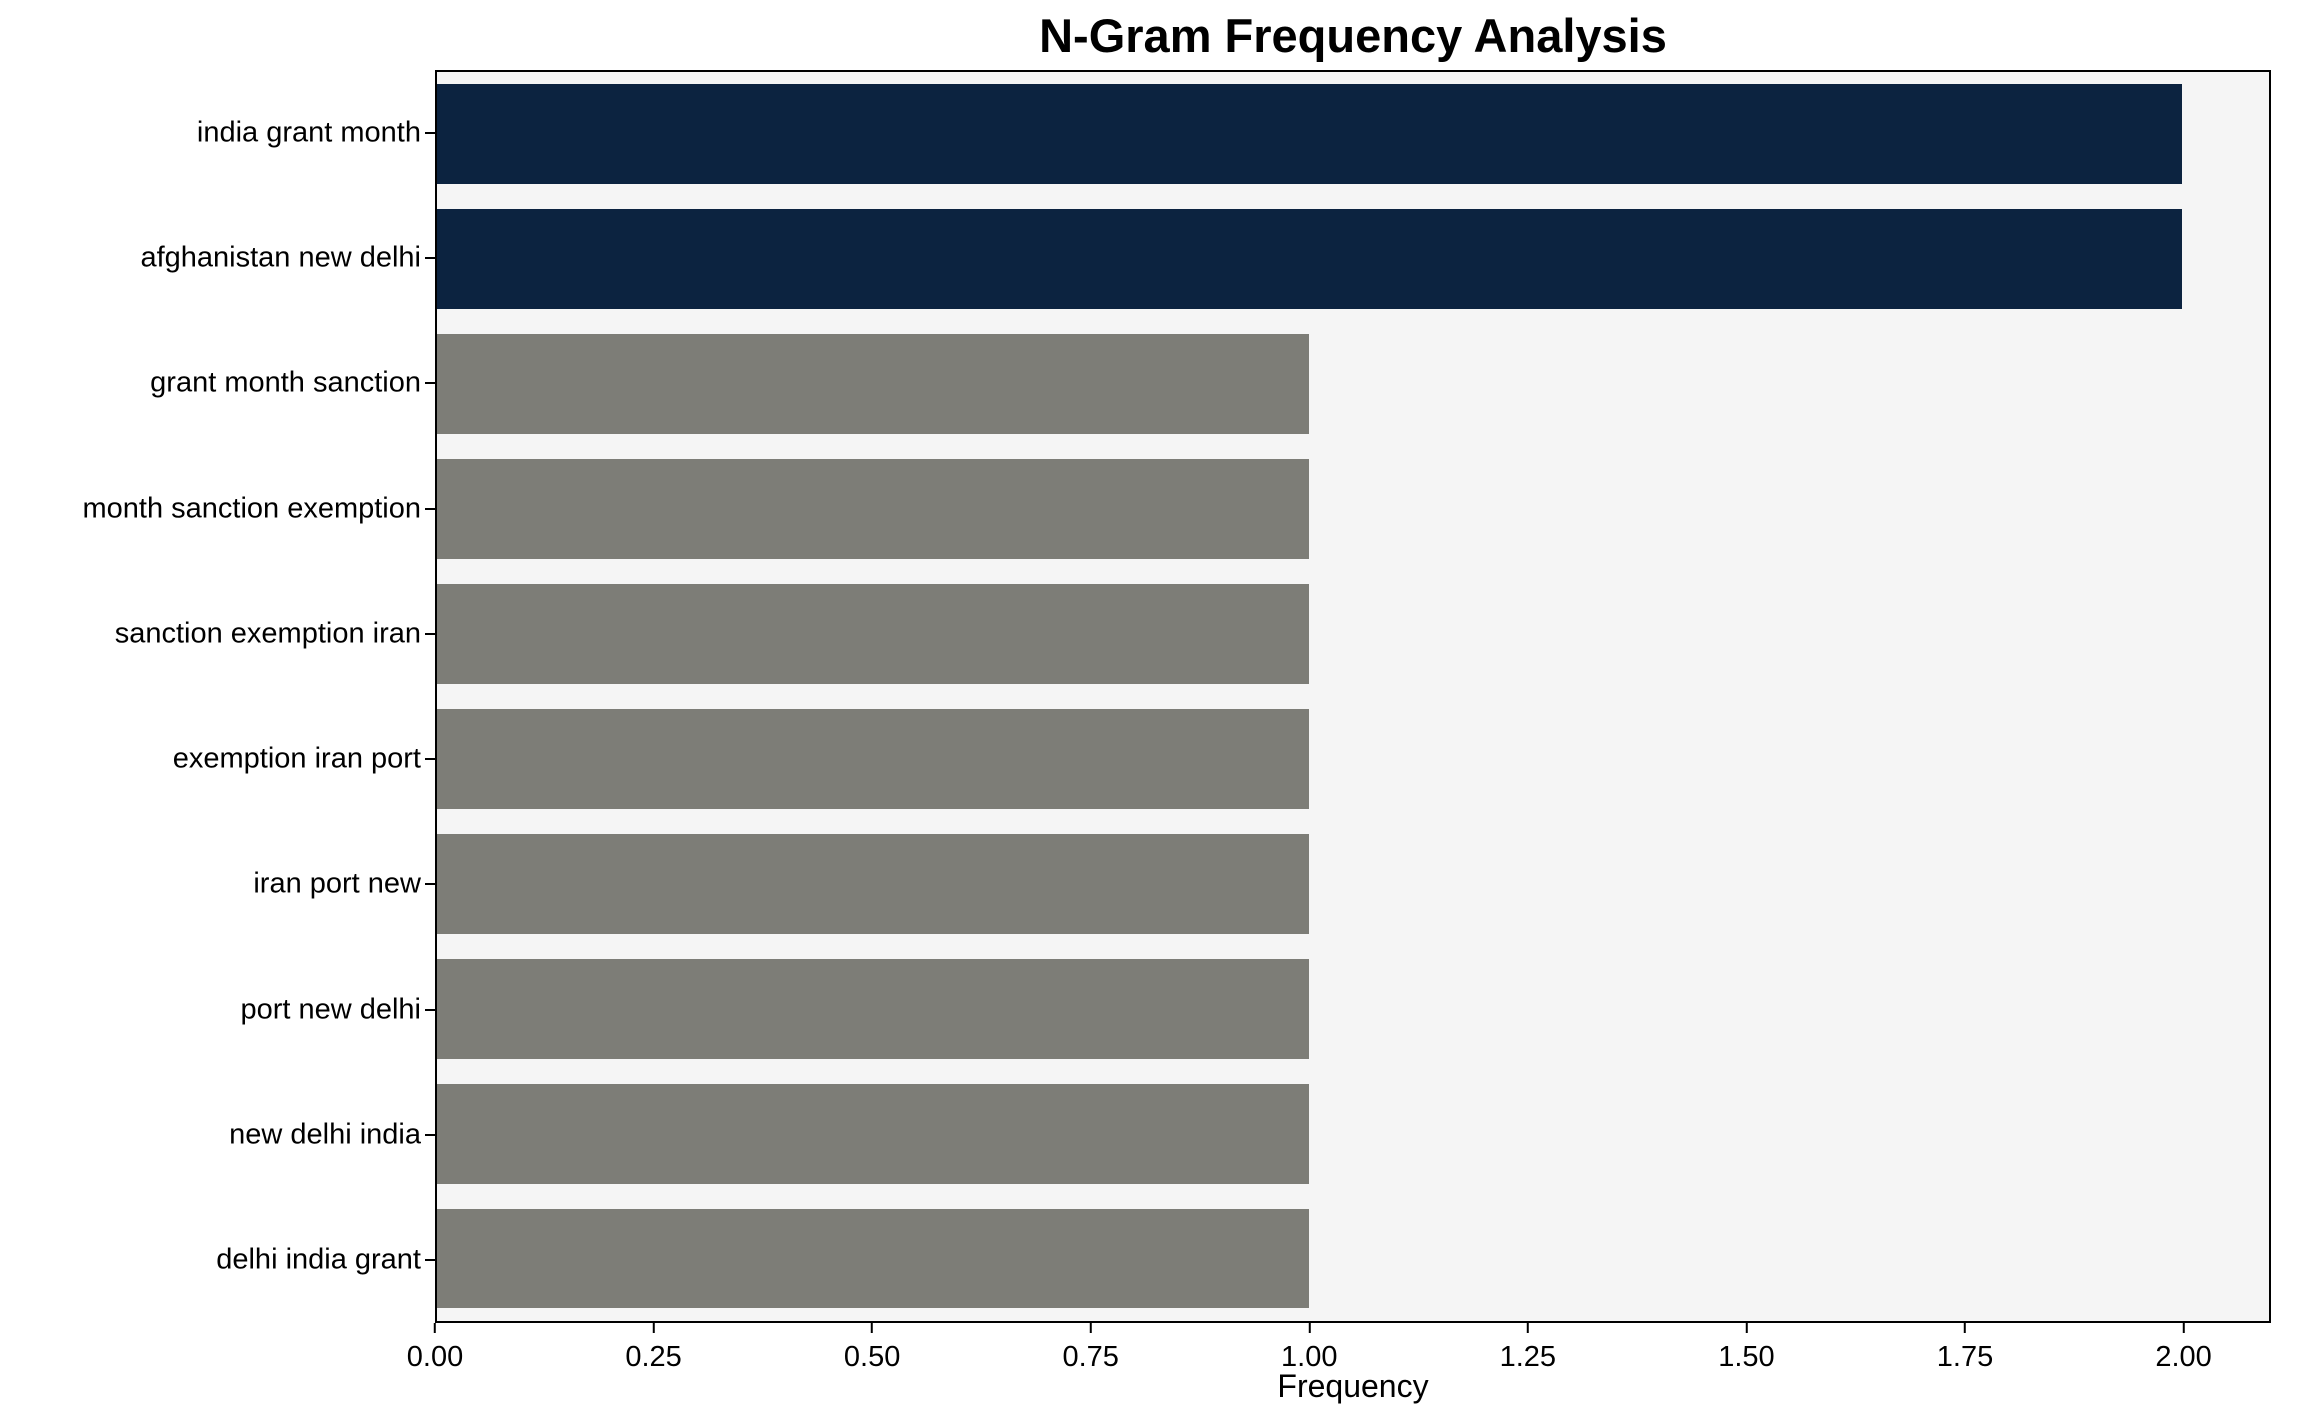  I want to click on bar-iran-port-new, so click(873, 883).